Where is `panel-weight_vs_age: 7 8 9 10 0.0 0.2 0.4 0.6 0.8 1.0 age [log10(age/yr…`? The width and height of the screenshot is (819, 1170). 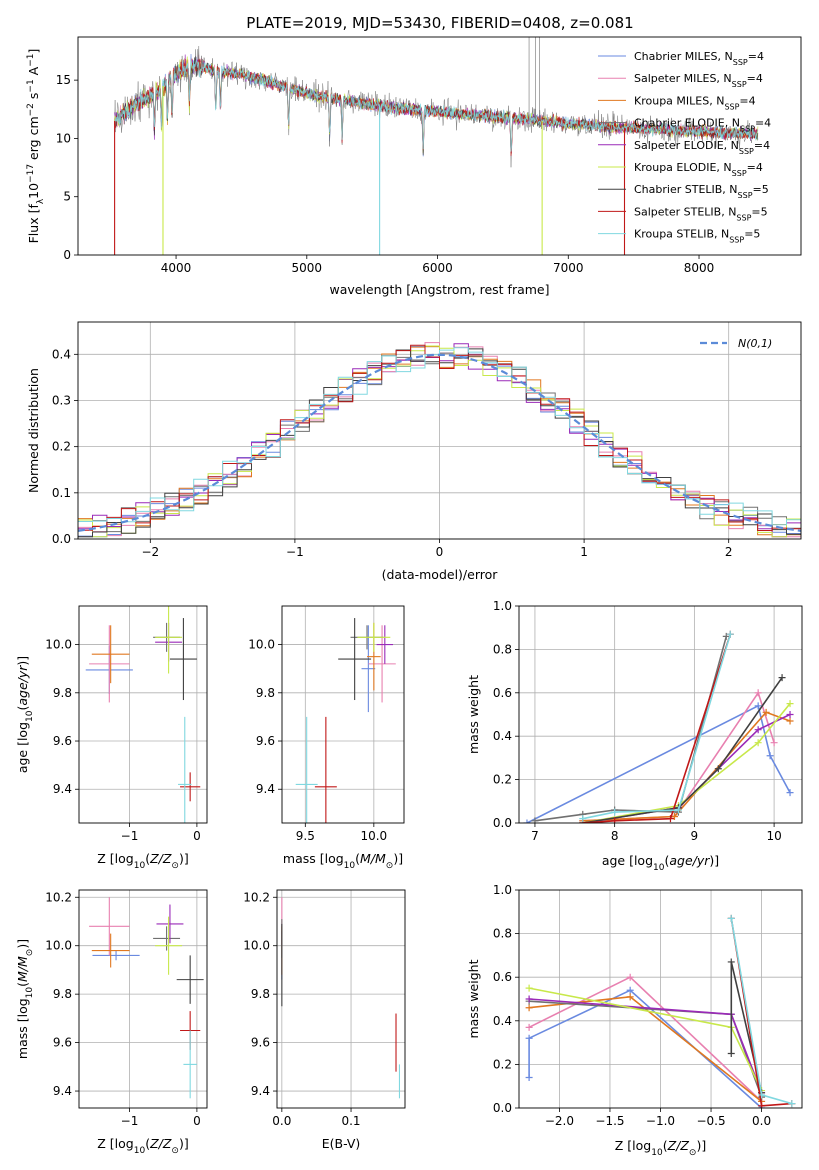 panel-weight_vs_age: 7 8 9 10 0.0 0.2 0.4 0.6 0.8 1.0 age [log10(age/yr… is located at coordinates (634, 736).